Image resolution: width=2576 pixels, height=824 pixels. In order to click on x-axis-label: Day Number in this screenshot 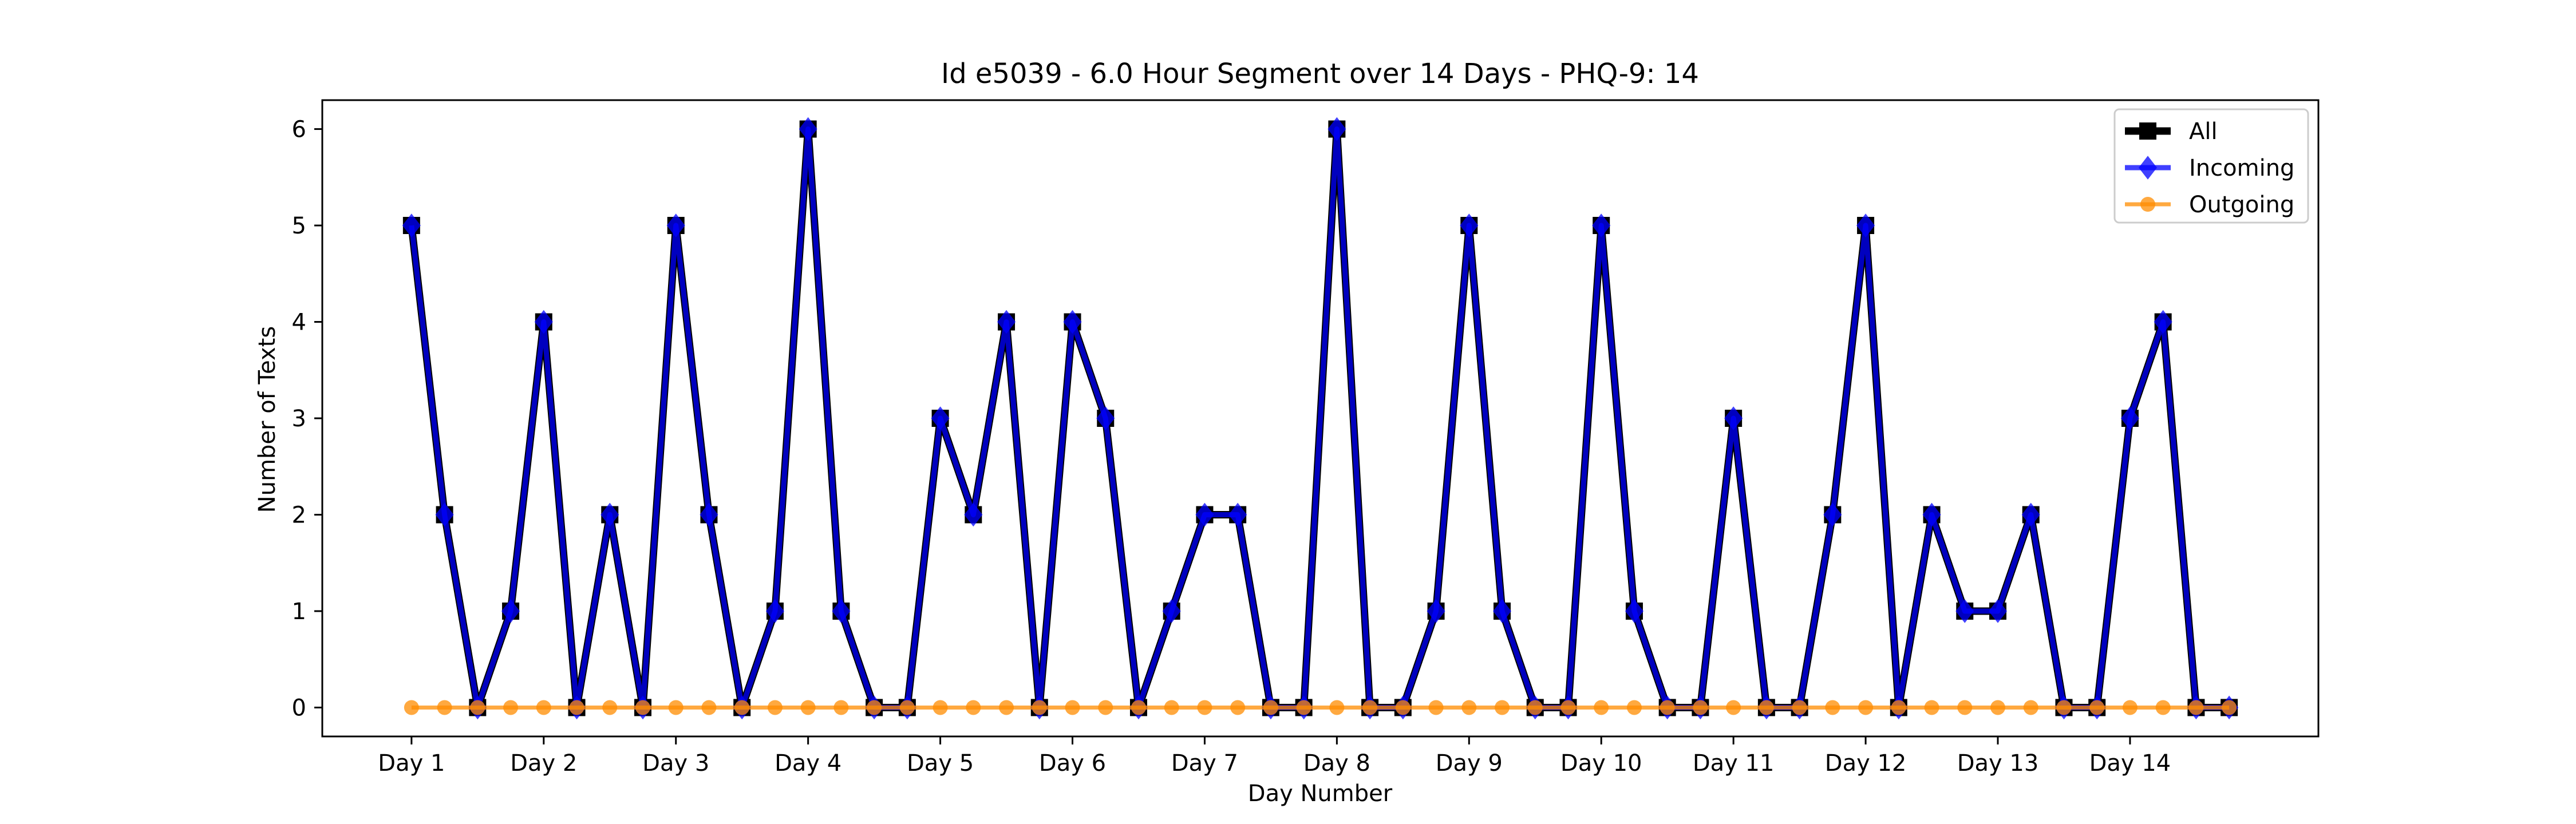, I will do `click(1320, 794)`.